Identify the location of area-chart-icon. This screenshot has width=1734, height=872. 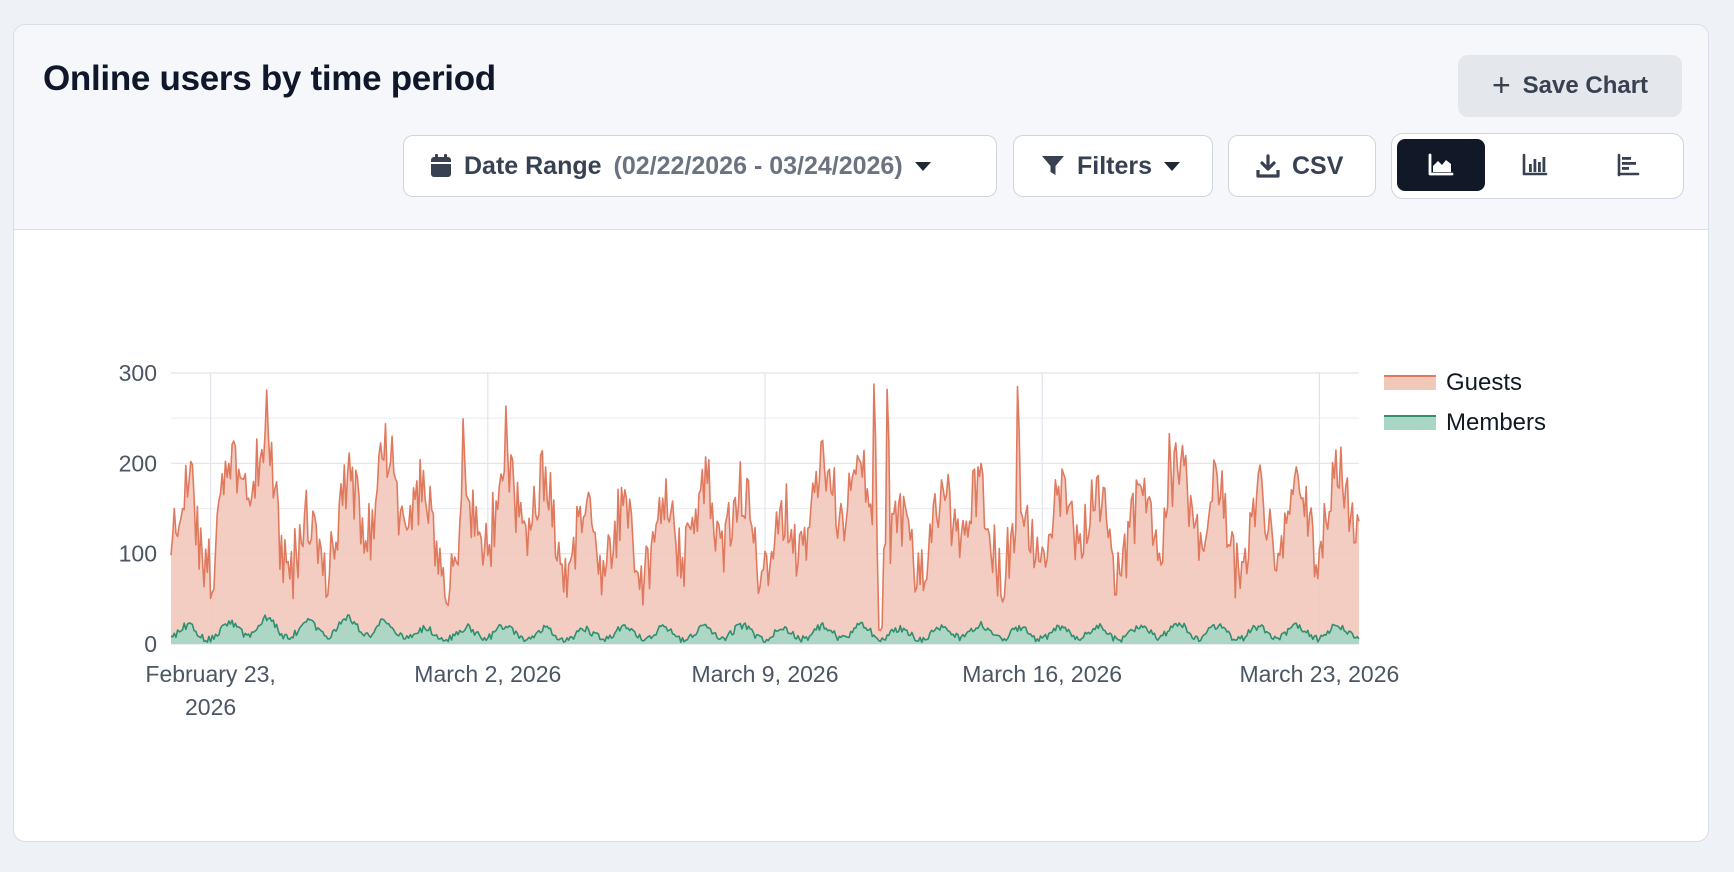
(1441, 164).